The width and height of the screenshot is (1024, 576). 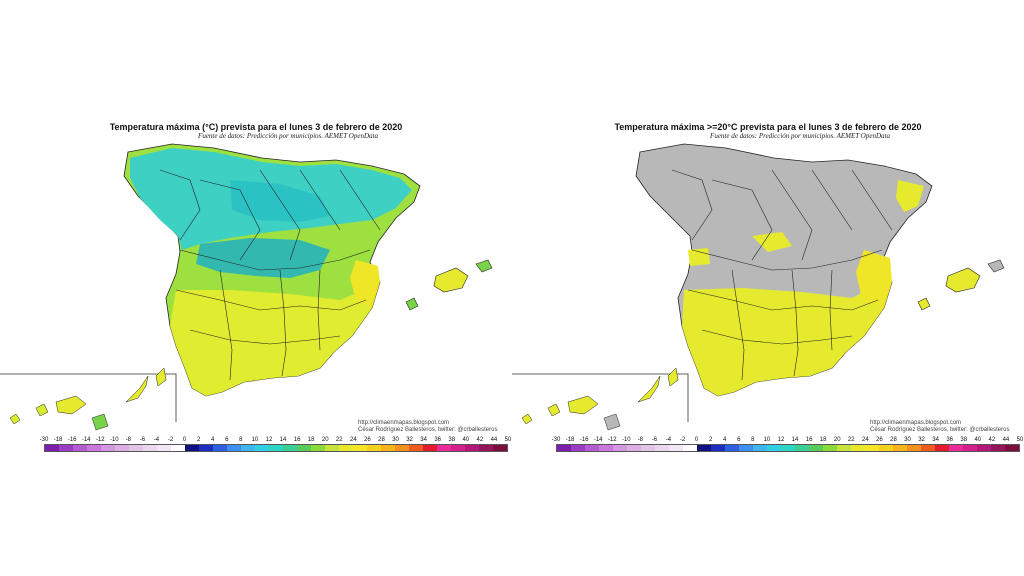 I want to click on legend-tick-label: 34, so click(x=935, y=440).